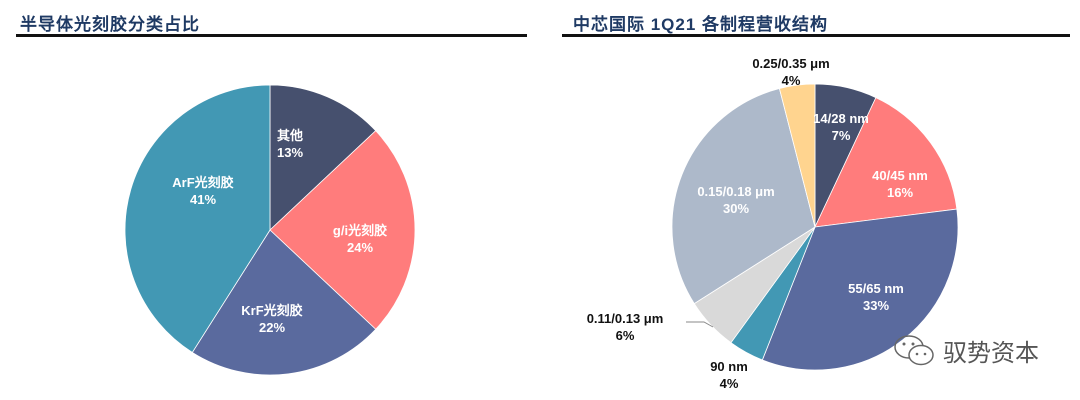 The width and height of the screenshot is (1080, 400). What do you see at coordinates (271, 35) in the screenshot?
I see `left-title-rule` at bounding box center [271, 35].